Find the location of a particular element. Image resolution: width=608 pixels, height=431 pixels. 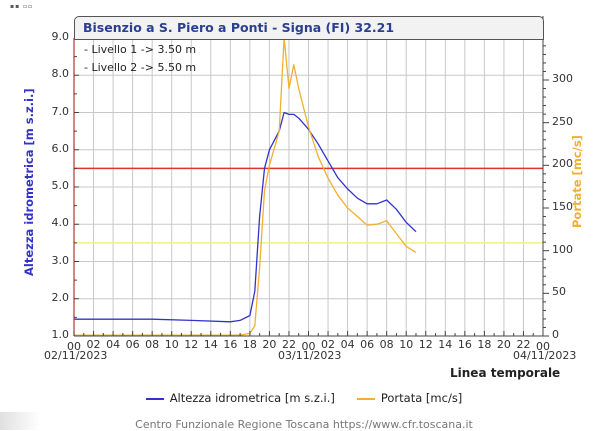

date-label-end: 04/11/2023 is located at coordinates (545, 355).